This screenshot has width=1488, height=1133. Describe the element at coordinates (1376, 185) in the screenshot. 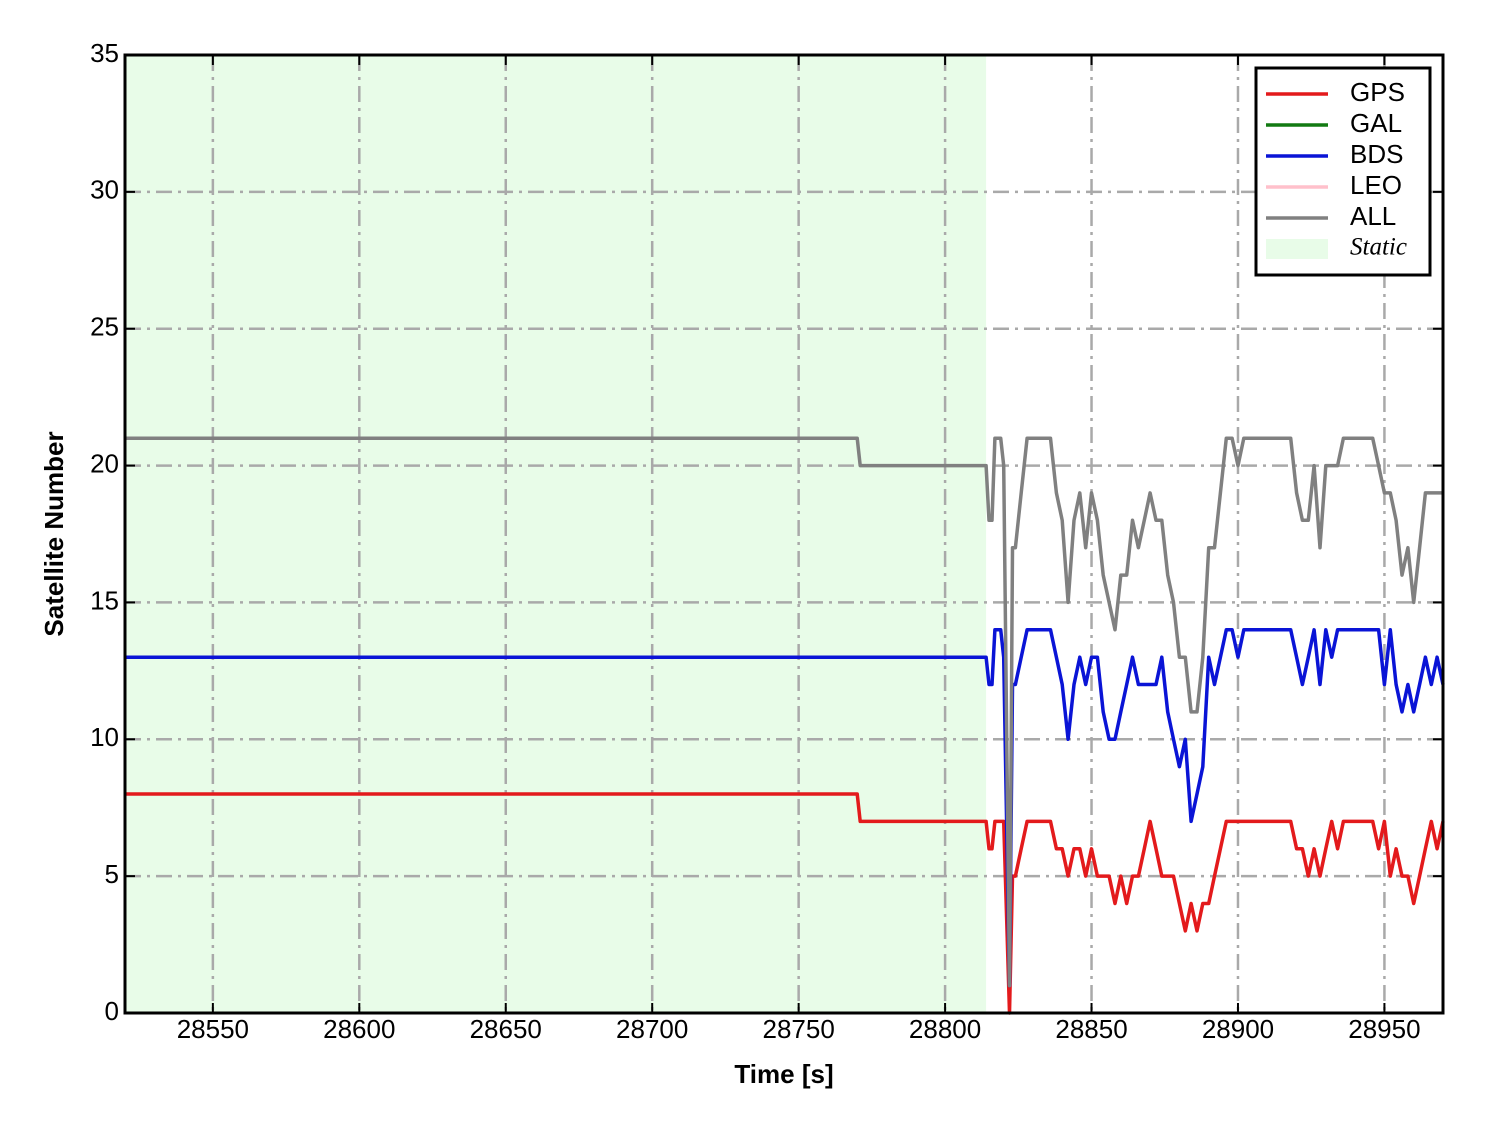

I see `legend-label: LEO` at that location.